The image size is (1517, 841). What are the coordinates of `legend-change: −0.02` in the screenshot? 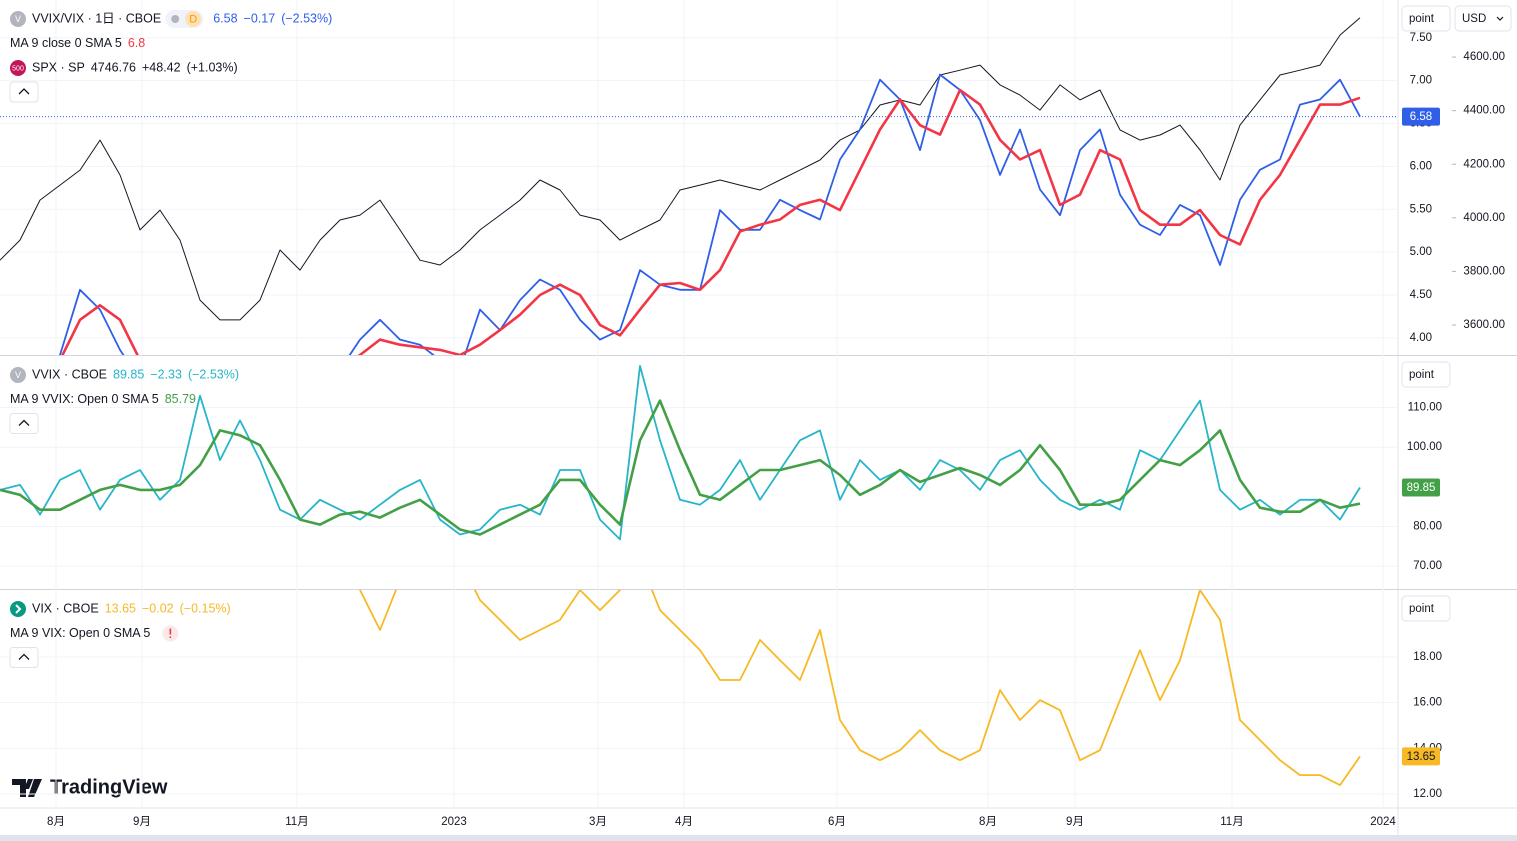 It's located at (158, 608).